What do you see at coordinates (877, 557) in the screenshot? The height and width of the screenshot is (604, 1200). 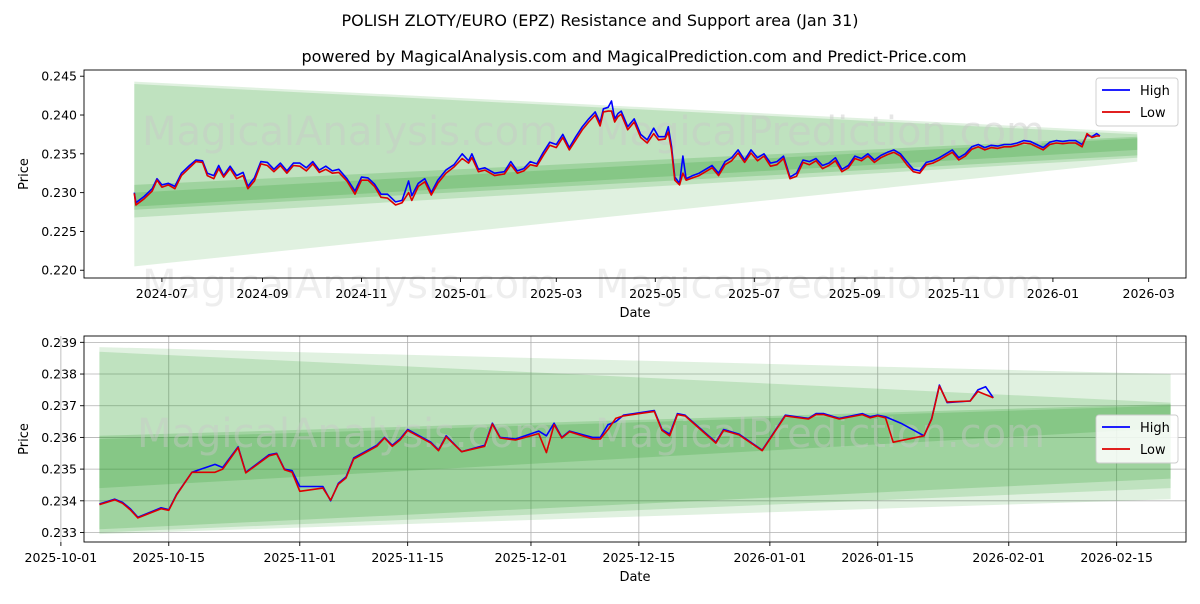 I see `x-tick-label: 2026-01-15` at bounding box center [877, 557].